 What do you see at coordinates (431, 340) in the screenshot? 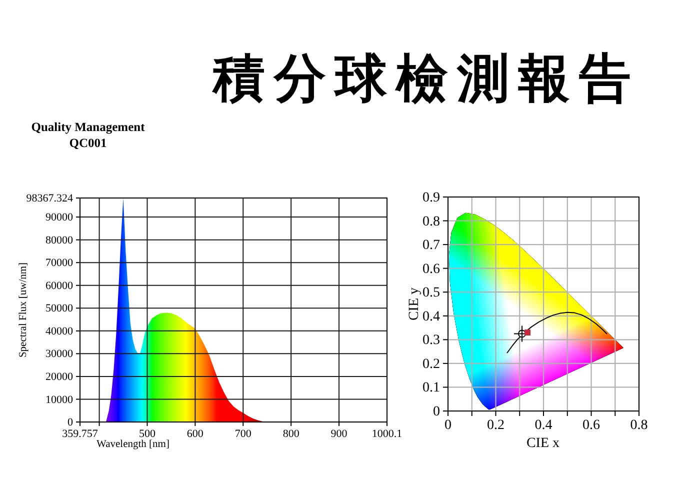
I see `y-tick-label: 0.3` at bounding box center [431, 340].